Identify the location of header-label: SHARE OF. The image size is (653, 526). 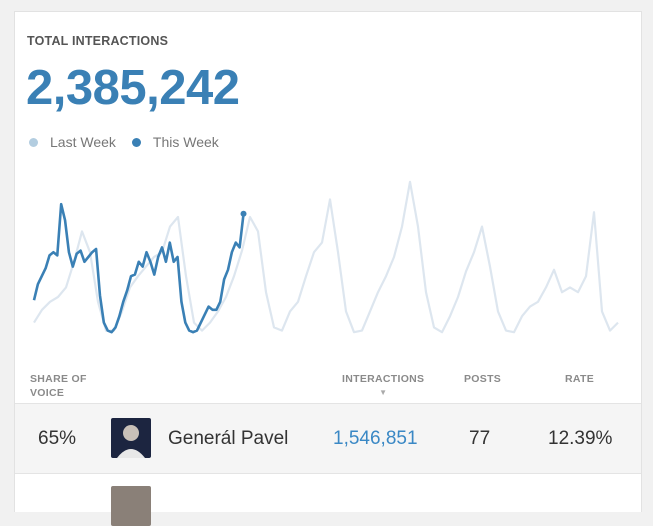
(58, 379).